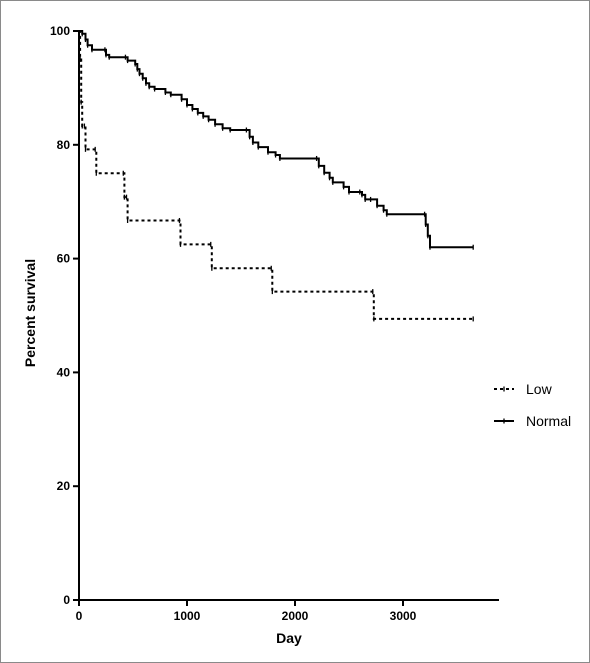 The width and height of the screenshot is (590, 663). What do you see at coordinates (64, 145) in the screenshot?
I see `y-tick-label-80: 80` at bounding box center [64, 145].